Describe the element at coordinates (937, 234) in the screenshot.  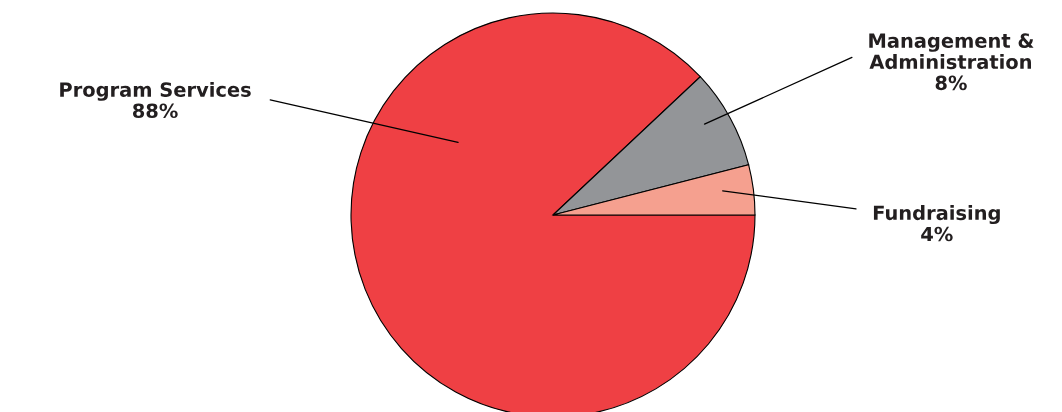
I see `data-label: 4%` at that location.